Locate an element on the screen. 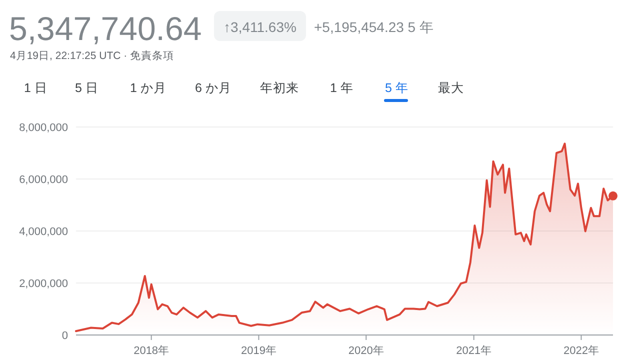 Image resolution: width=640 pixels, height=360 pixels. x-tick-label: 2020年 is located at coordinates (366, 351).